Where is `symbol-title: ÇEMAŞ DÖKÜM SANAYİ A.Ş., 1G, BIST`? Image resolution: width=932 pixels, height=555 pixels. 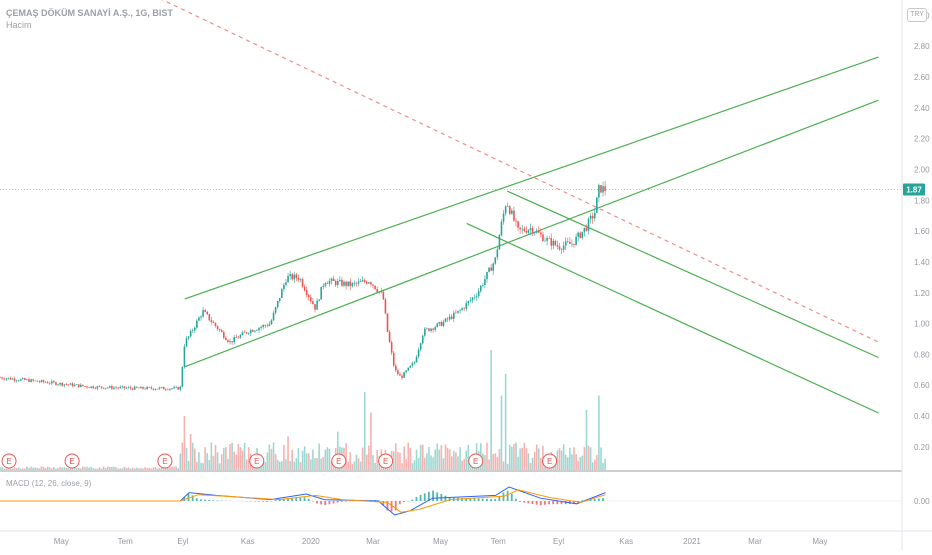 symbol-title: ÇEMAŞ DÖKÜM SANAYİ A.Ş., 1G, BIST is located at coordinates (89, 13).